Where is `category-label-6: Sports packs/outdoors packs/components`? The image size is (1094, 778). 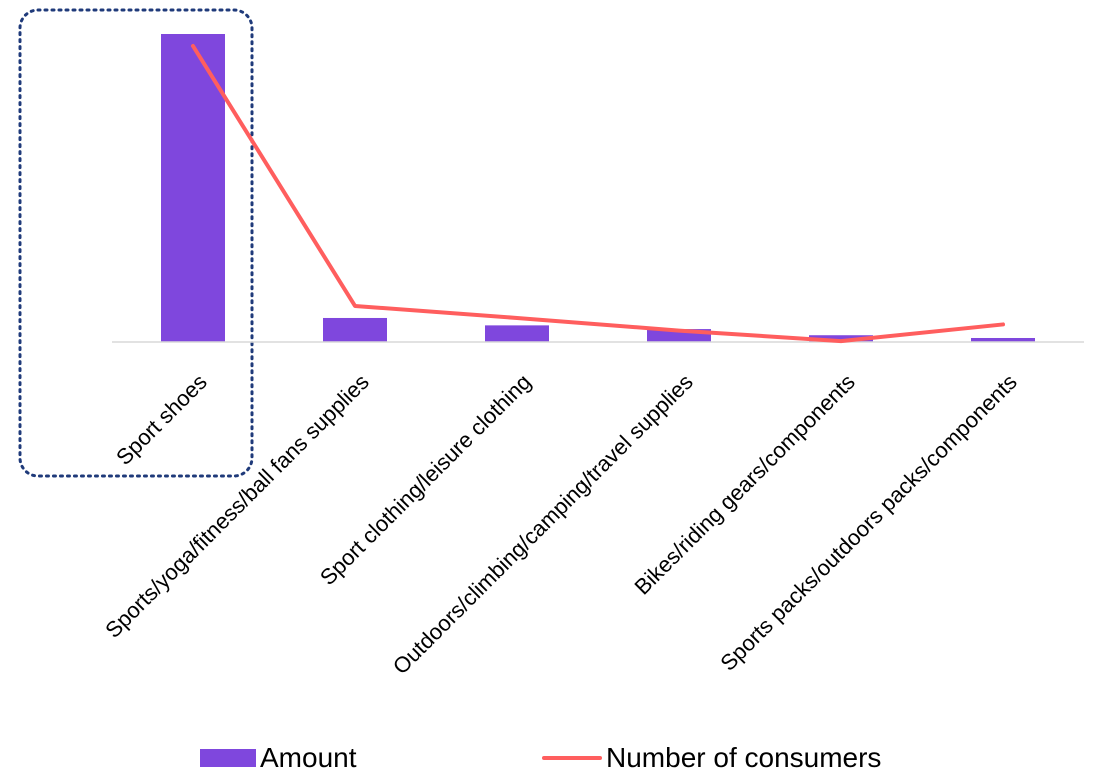
category-label-6: Sports packs/outdoors packs/components is located at coordinates (868, 522).